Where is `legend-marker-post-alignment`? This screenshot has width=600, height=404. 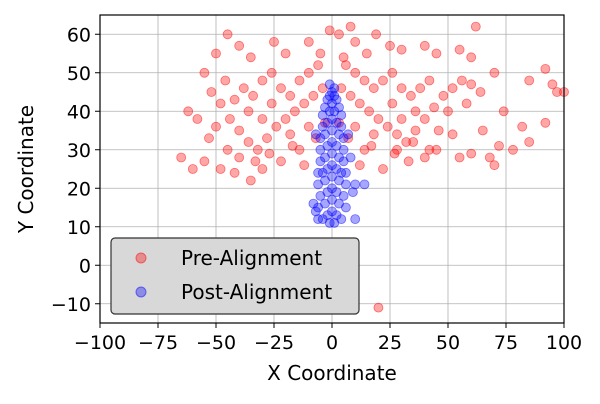
legend-marker-post-alignment is located at coordinates (141, 292).